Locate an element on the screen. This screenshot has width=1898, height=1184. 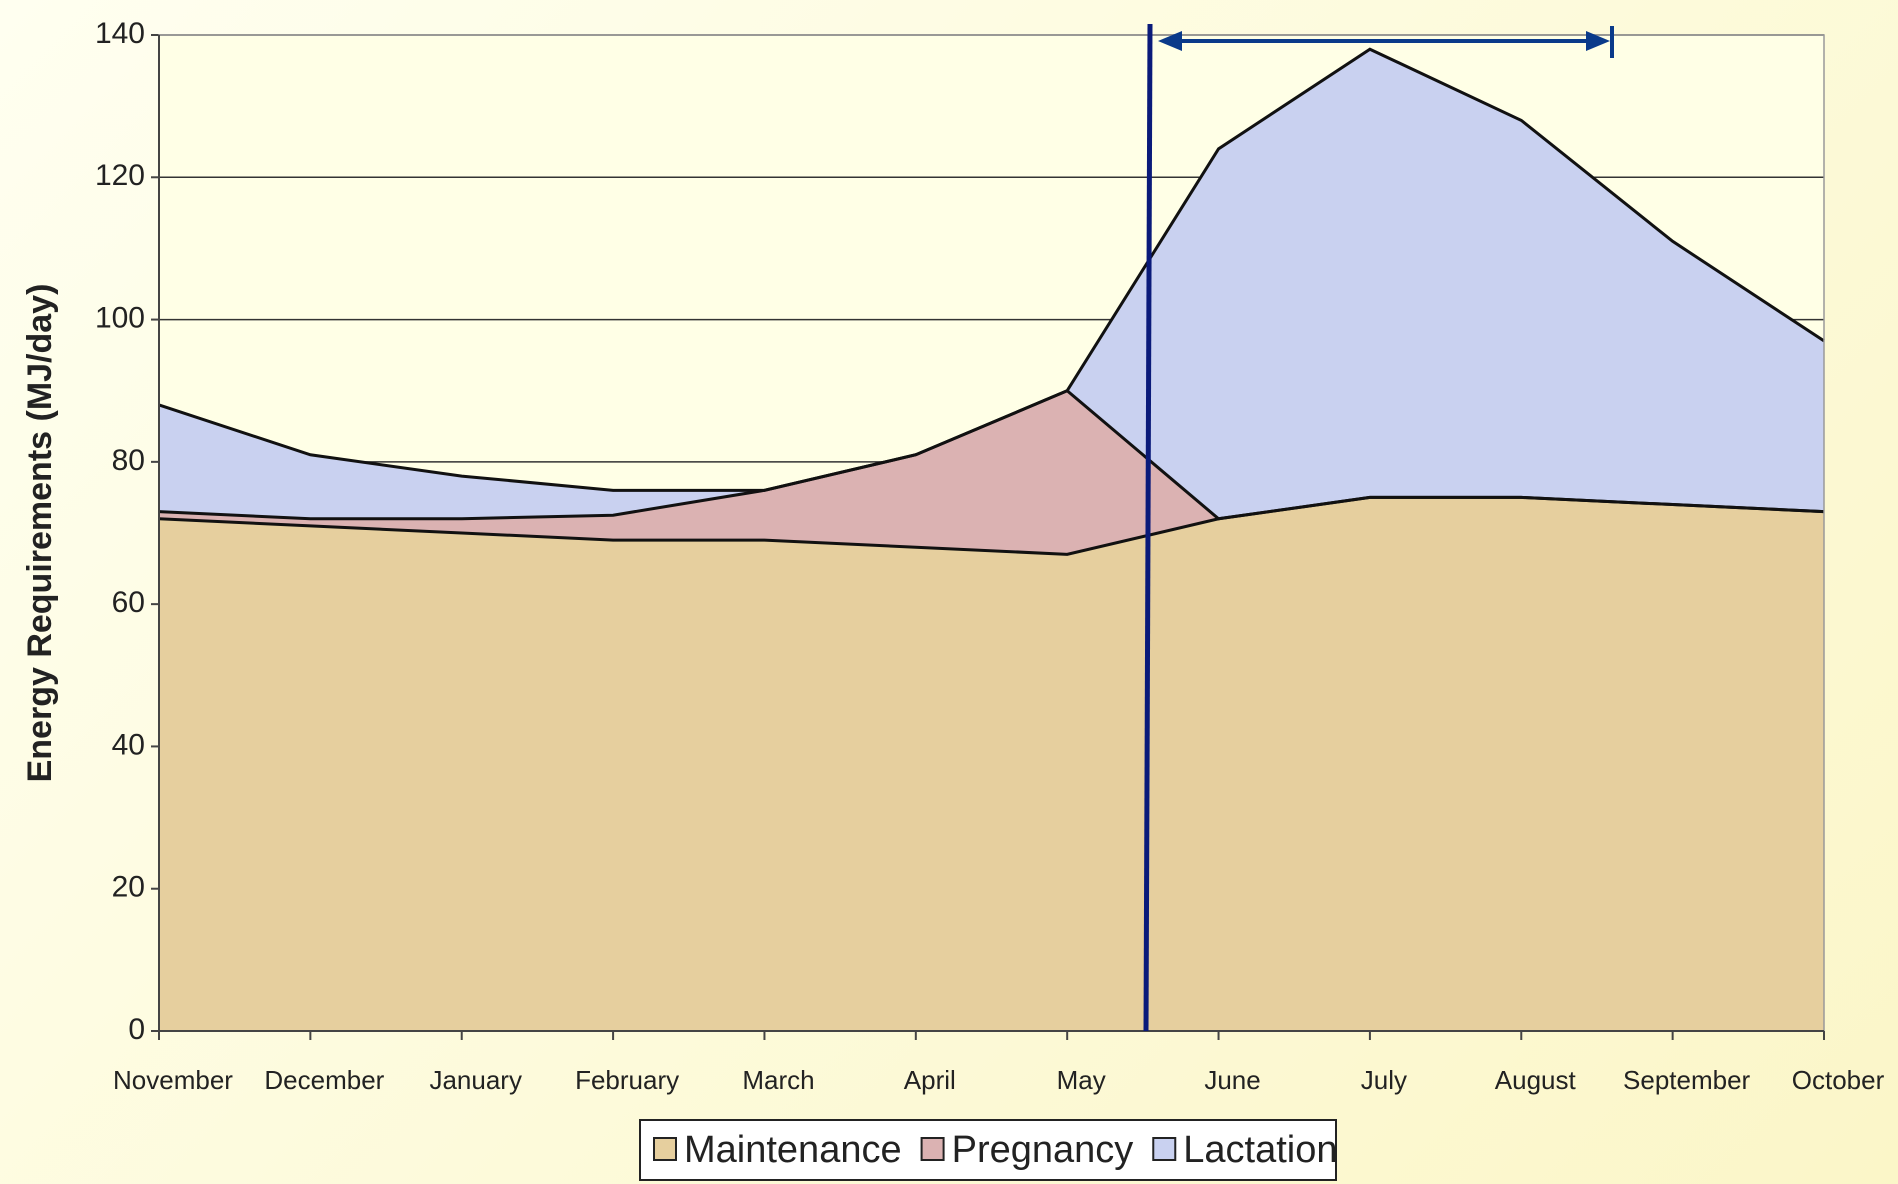
x-tick-label: February is located at coordinates (627, 1080).